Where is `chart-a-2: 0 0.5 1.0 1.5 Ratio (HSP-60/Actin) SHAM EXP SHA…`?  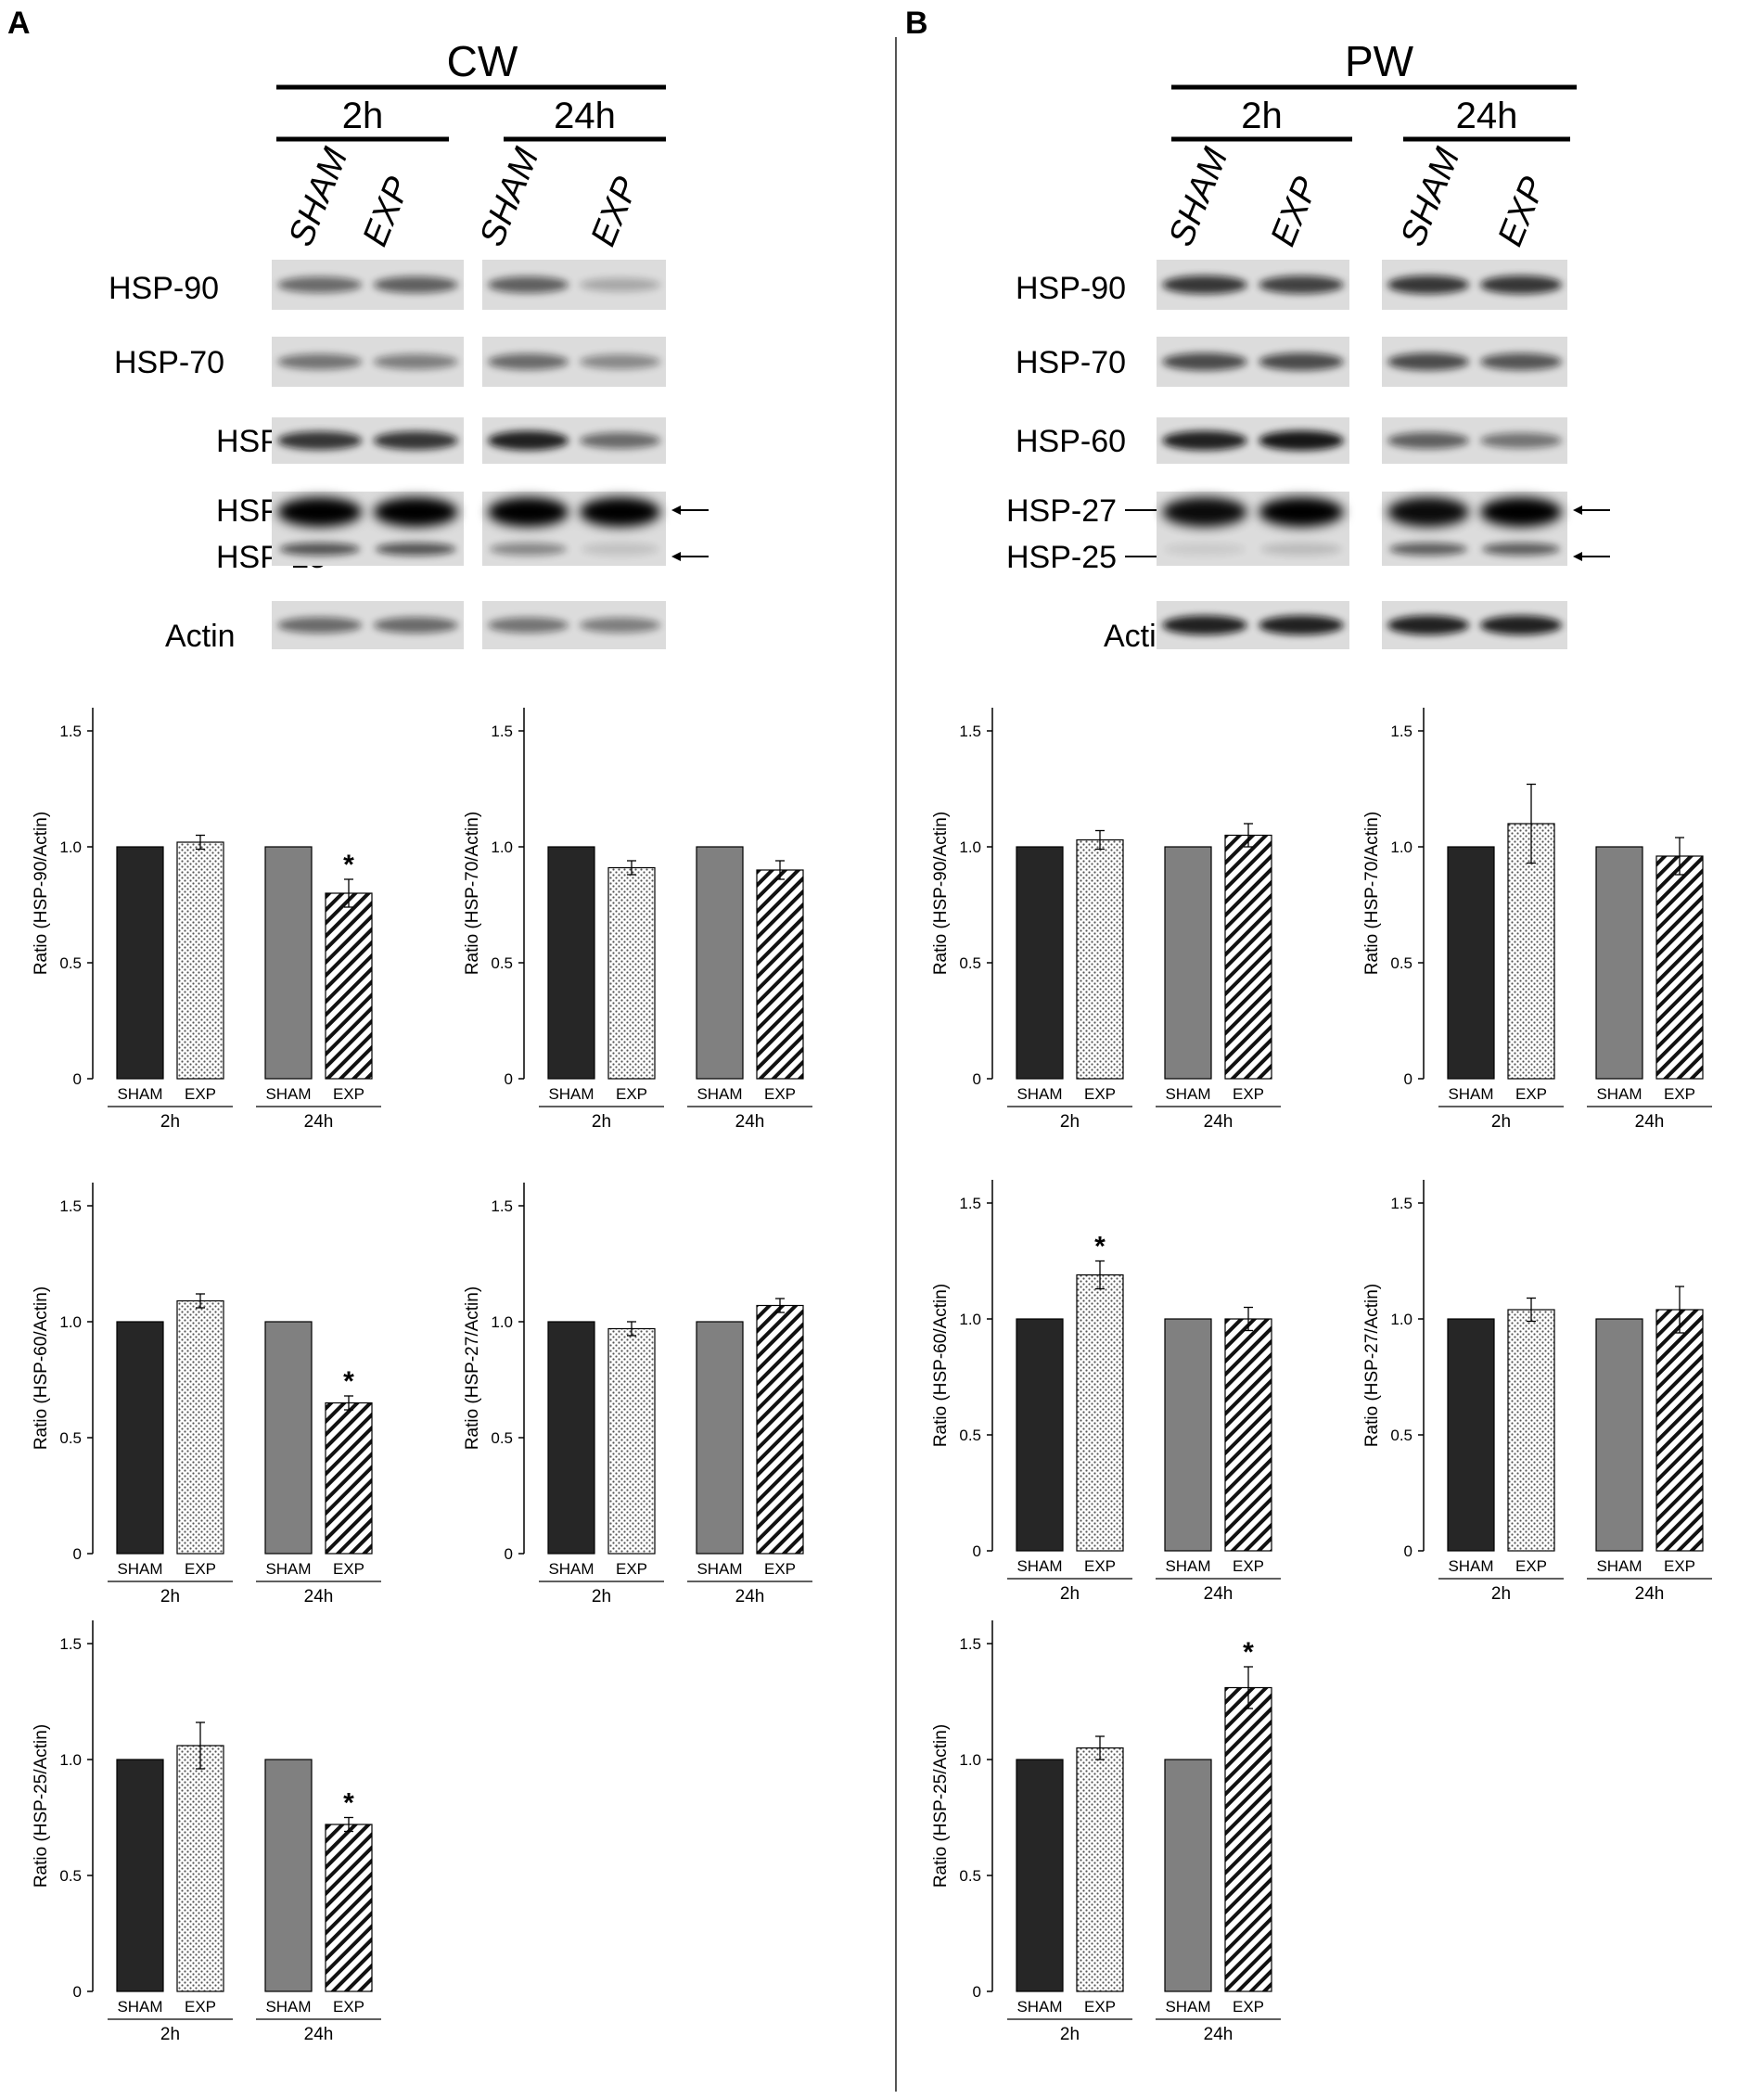
chart-a-2: 0 0.5 1.0 1.5 Ratio (HSP-60/Actin) SHAM EXP SHA… is located at coordinates (206, 1394).